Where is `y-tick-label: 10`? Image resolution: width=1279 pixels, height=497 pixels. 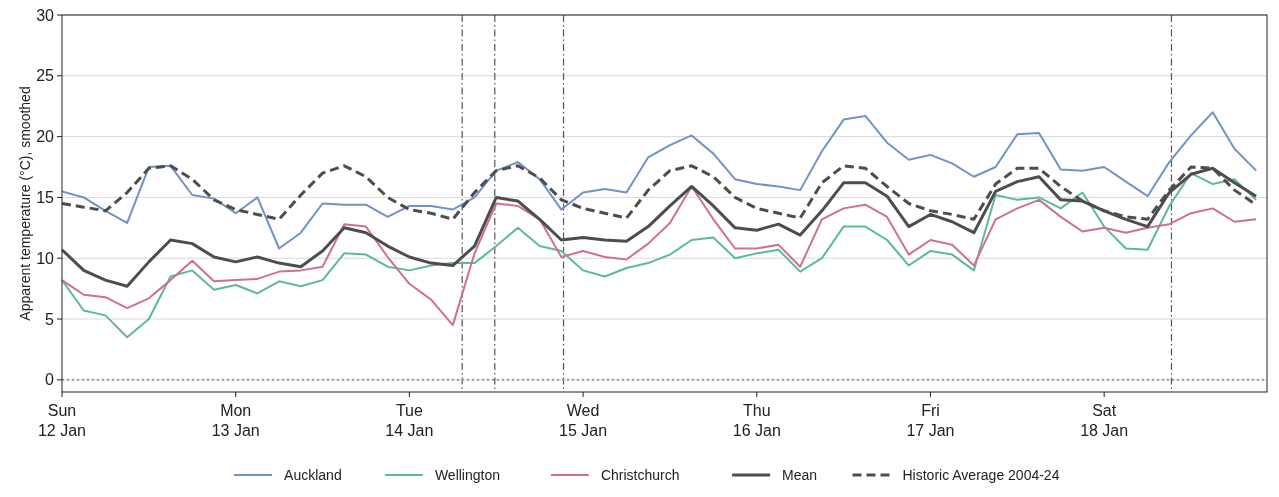
y-tick-label: 10 is located at coordinates (45, 258).